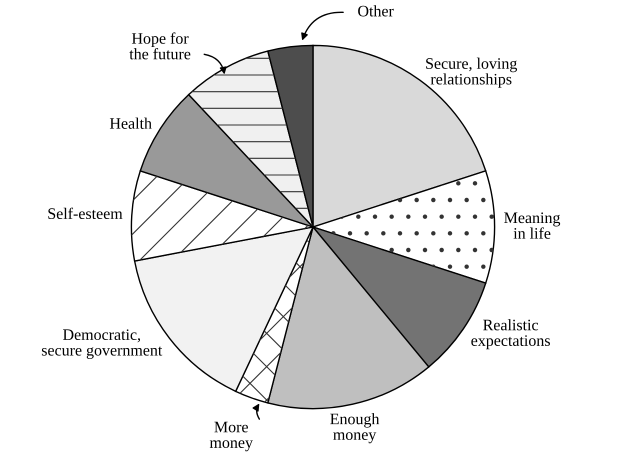 The image size is (626, 454). What do you see at coordinates (85, 214) in the screenshot?
I see `slice-label: Self-esteem` at bounding box center [85, 214].